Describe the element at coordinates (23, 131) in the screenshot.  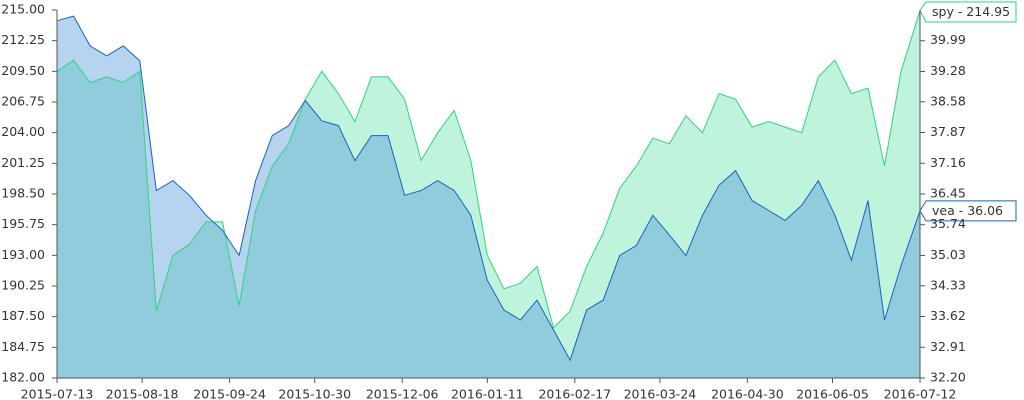
I see `y-tick-label: 204.00` at that location.